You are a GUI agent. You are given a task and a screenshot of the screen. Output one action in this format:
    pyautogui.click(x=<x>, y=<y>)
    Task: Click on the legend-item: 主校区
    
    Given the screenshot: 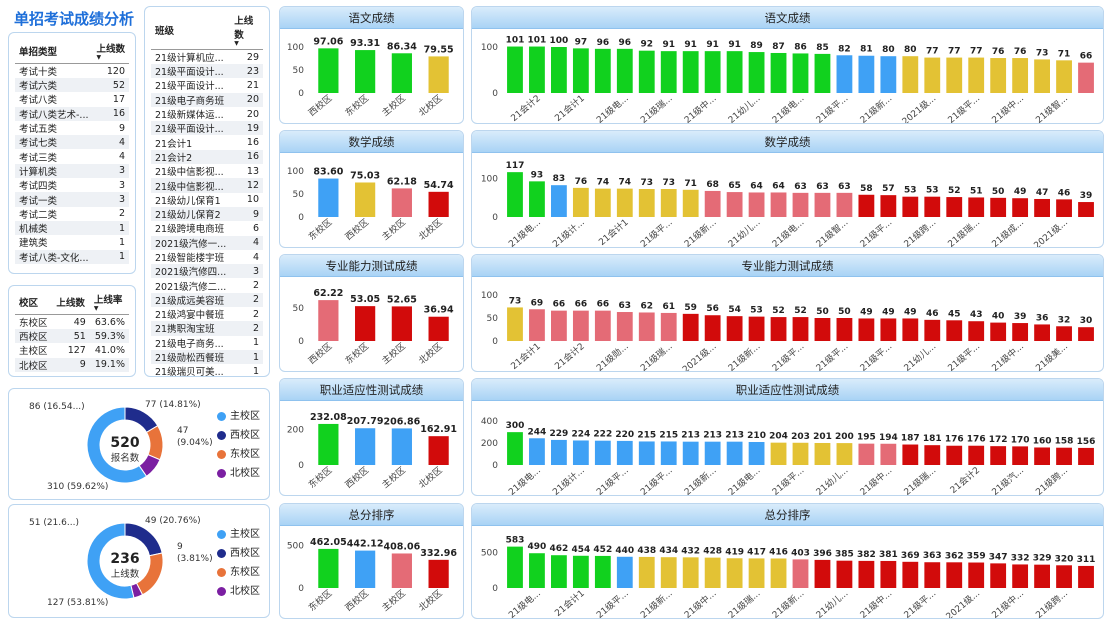 What is the action you would take?
    pyautogui.click(x=238, y=416)
    